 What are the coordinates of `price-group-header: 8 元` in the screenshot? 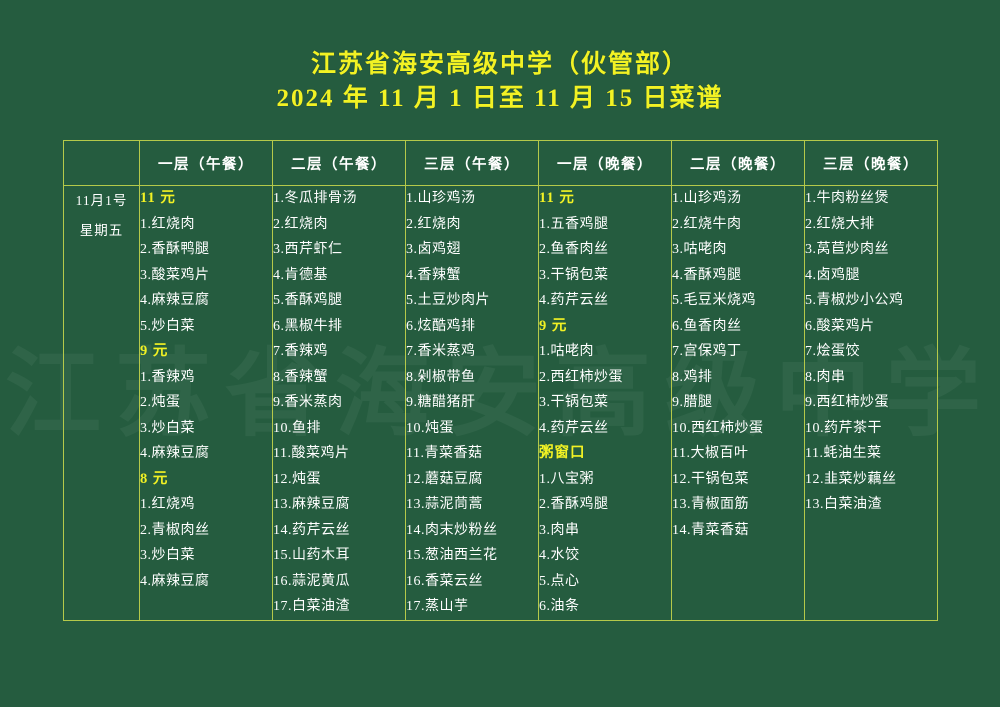 It's located at (154, 478).